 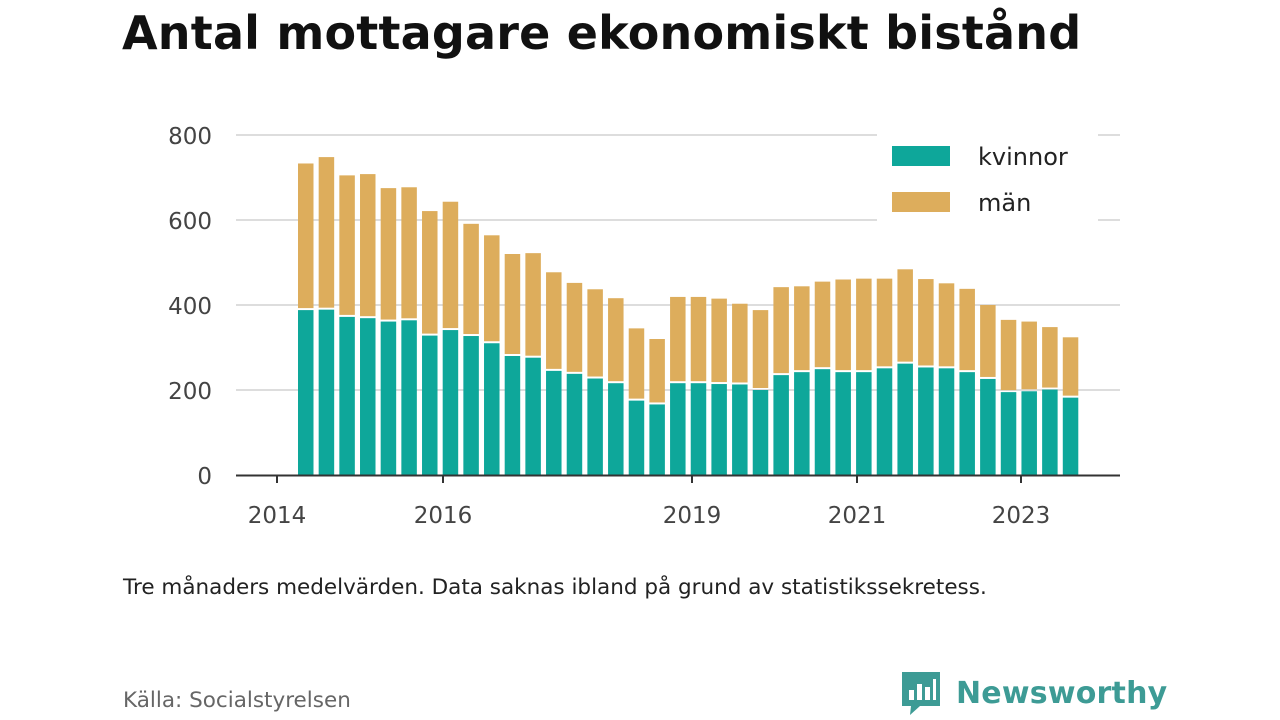 I want to click on x-tick-label: 2014, so click(x=277, y=516).